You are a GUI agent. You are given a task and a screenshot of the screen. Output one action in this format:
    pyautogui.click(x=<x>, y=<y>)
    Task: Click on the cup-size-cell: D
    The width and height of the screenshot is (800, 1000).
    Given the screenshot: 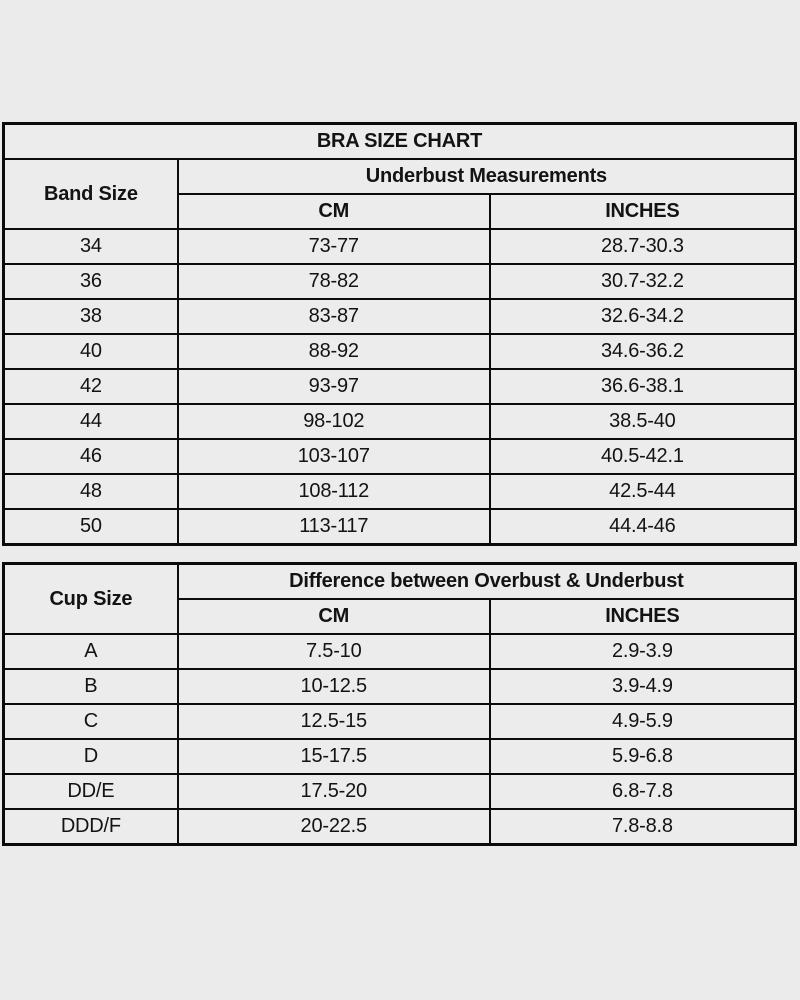 What is the action you would take?
    pyautogui.click(x=90, y=756)
    